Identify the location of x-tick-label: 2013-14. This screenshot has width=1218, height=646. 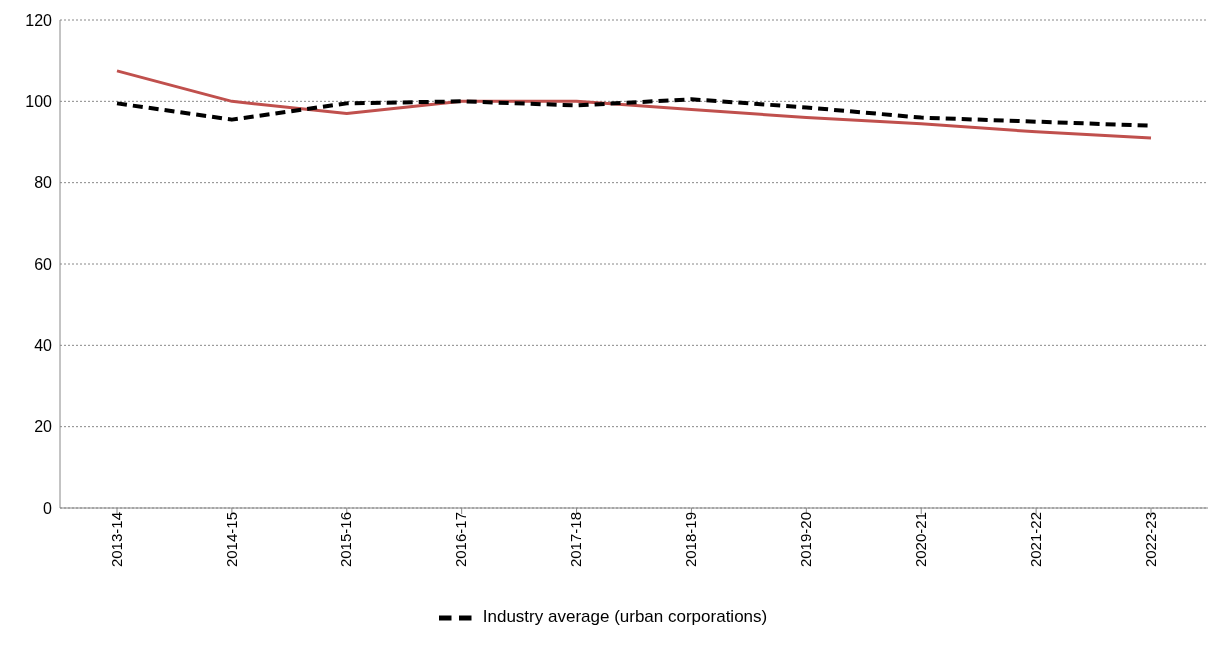
(116, 540).